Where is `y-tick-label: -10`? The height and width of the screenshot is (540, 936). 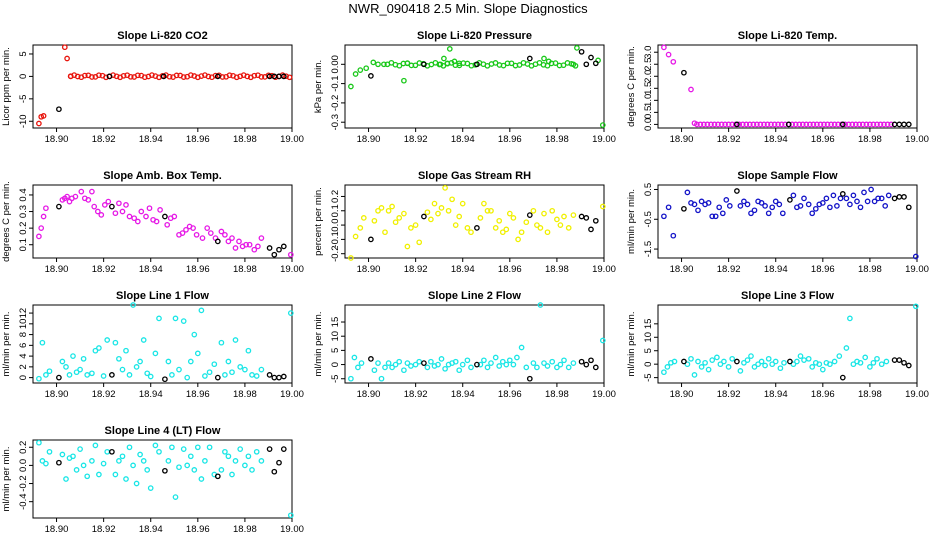
y-tick-label: -10 is located at coordinates (23, 121).